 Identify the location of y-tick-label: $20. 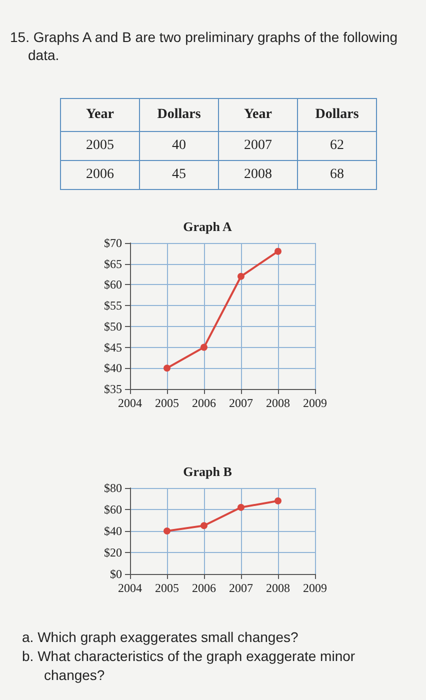
(113, 553).